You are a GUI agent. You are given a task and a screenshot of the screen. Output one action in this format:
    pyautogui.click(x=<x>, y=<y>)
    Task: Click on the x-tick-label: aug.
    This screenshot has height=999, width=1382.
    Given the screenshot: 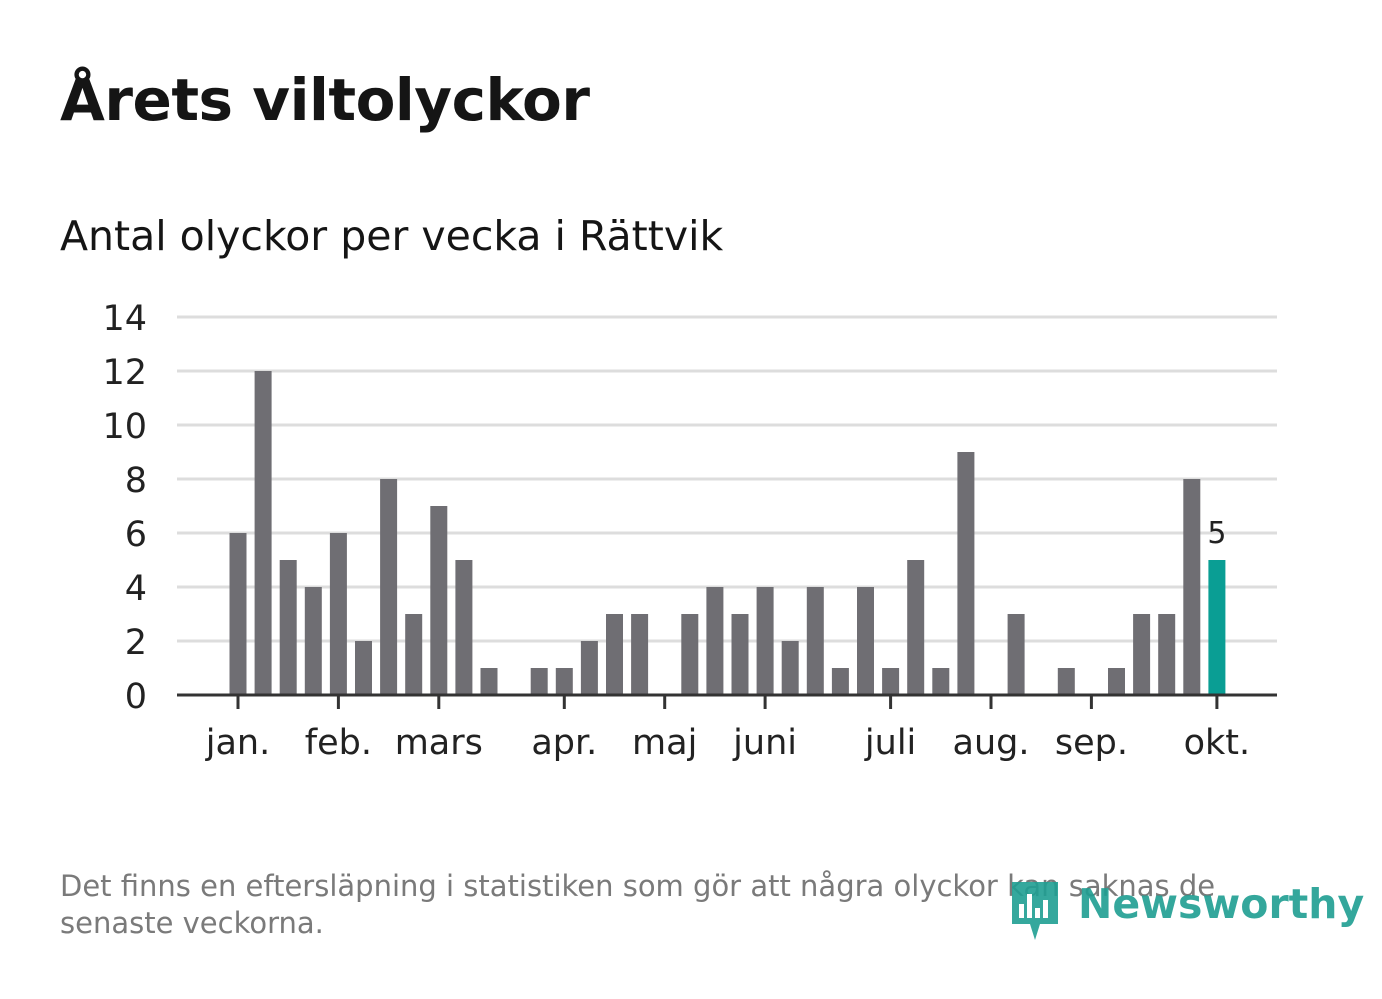 What is the action you would take?
    pyautogui.click(x=991, y=743)
    